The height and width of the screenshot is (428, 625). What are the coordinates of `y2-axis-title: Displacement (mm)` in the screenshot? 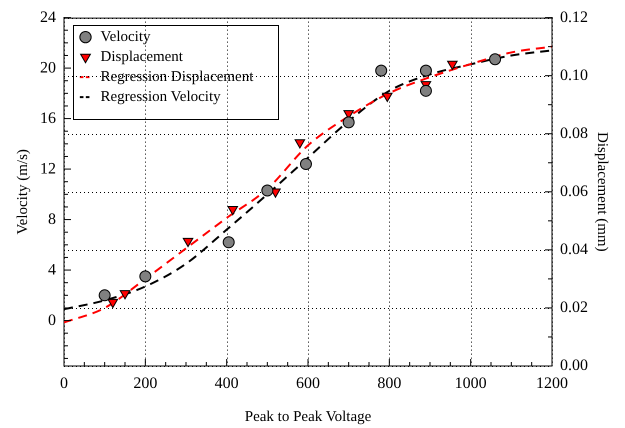 It's located at (602, 192).